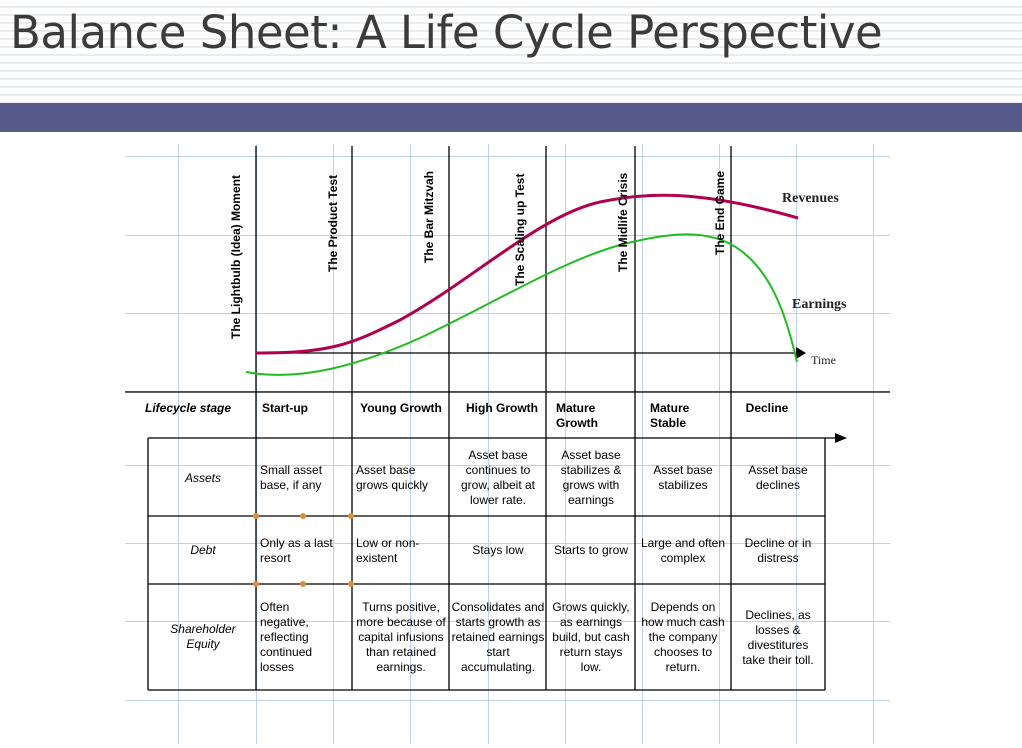 This screenshot has width=1022, height=748. What do you see at coordinates (520, 229) in the screenshot?
I see `milestone-label: The Scaling up Test` at bounding box center [520, 229].